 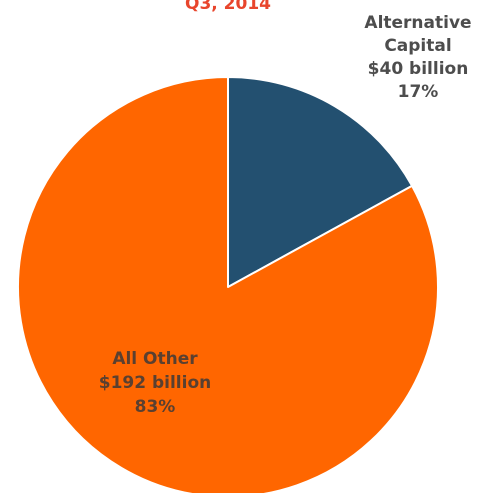 I want to click on slice-label-line: Capital, so click(x=417, y=46).